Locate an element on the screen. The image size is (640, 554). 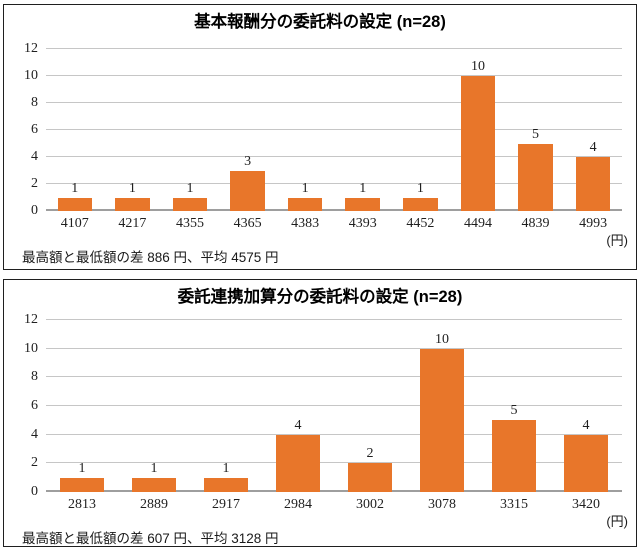
x-tick-label: 4993 is located at coordinates (593, 223).